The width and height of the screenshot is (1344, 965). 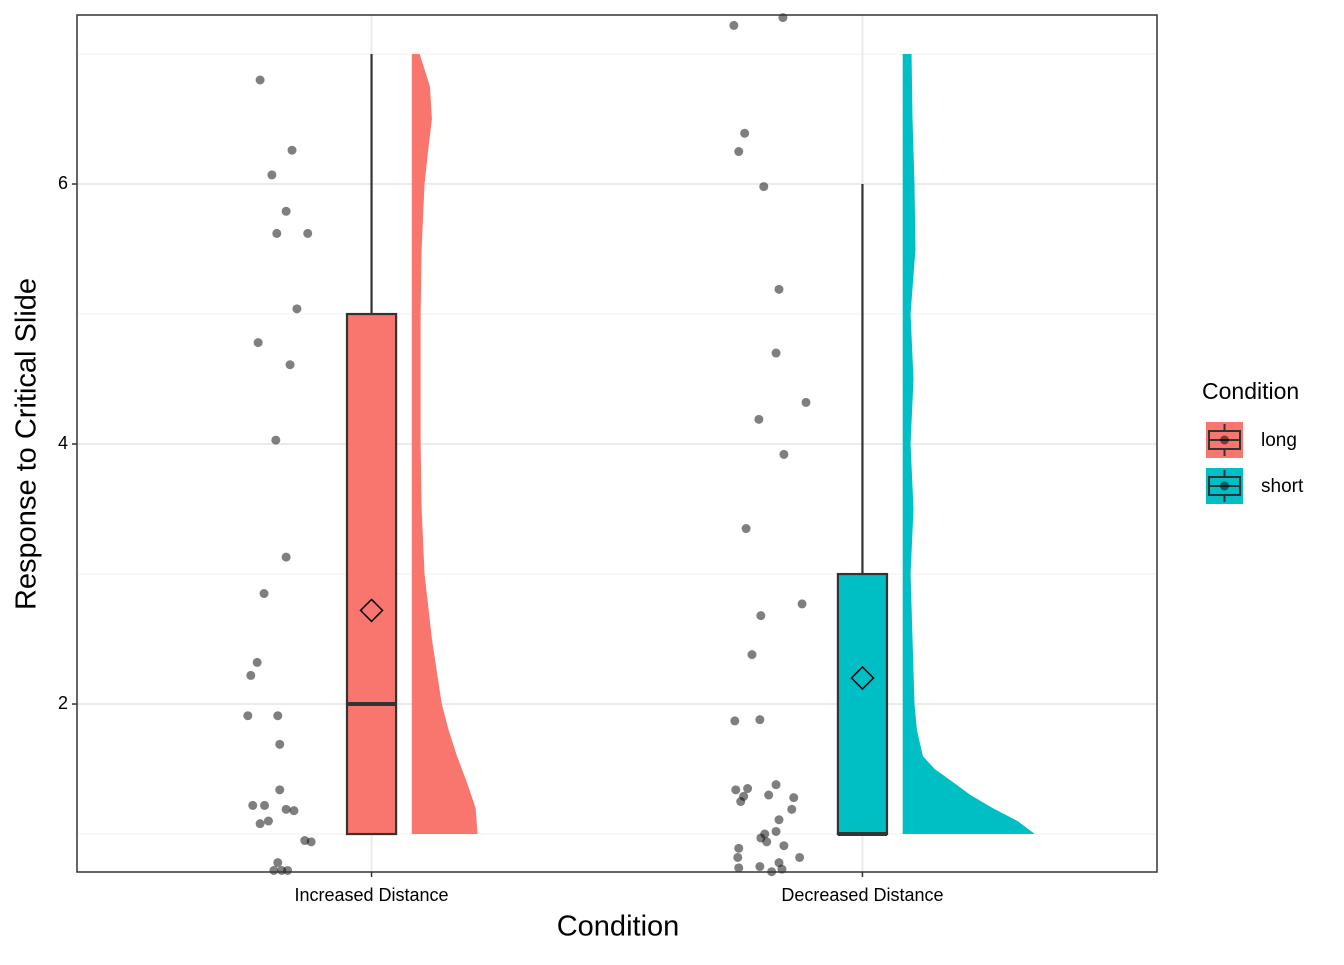 What do you see at coordinates (63, 703) in the screenshot?
I see `y-tick-label: 2` at bounding box center [63, 703].